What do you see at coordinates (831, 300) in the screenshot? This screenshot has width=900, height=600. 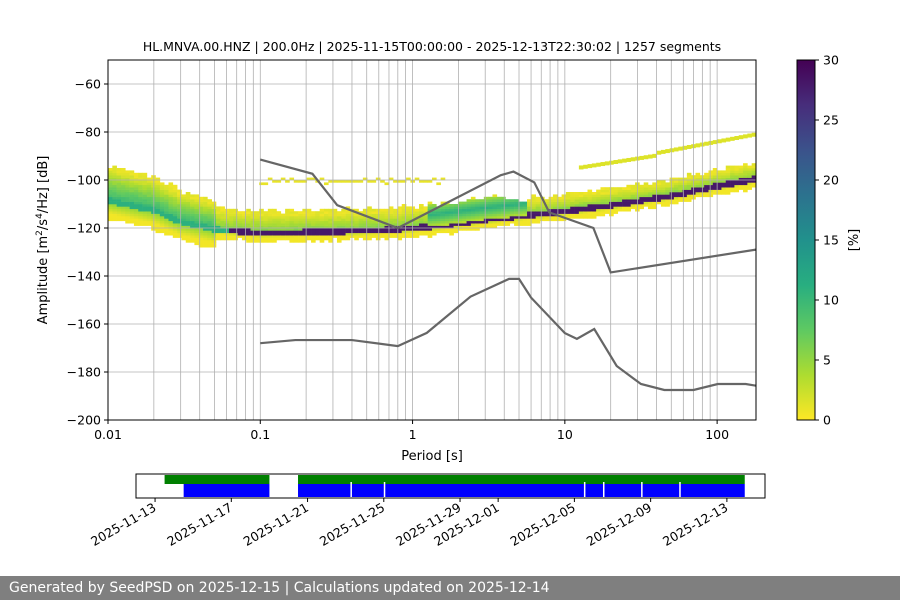 I see `colorbar-tick-label-2: 10` at bounding box center [831, 300].